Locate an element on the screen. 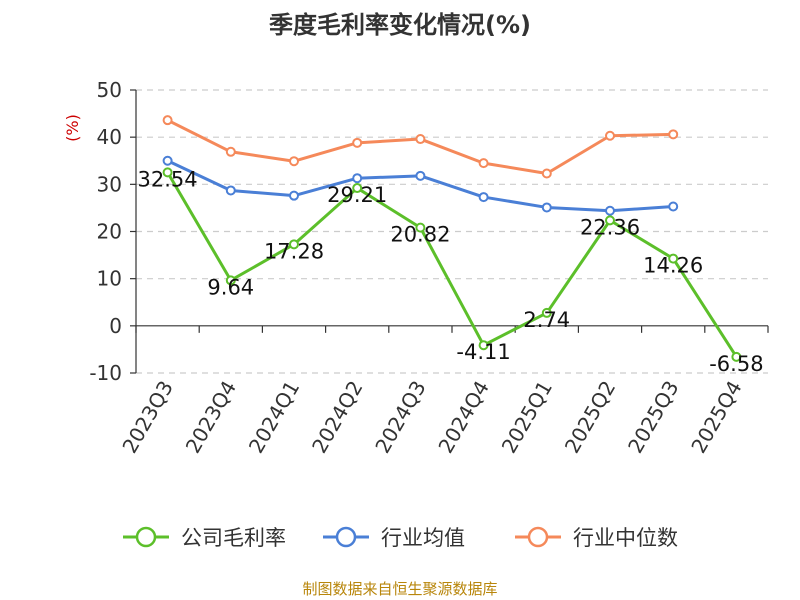 This screenshot has height=600, width=800. x-tick-label: 2023Q4 is located at coordinates (211, 417).